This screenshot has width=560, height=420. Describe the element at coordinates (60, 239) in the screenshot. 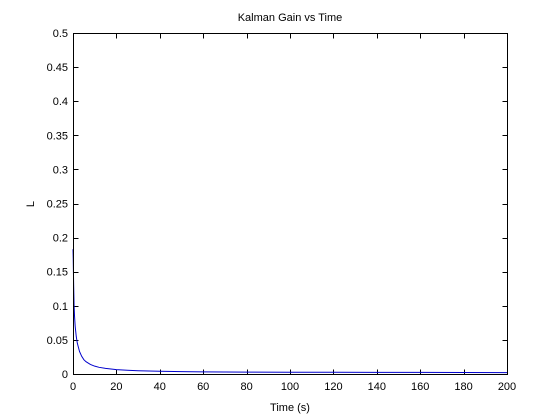

I see `y-tick-label: 0.2` at that location.